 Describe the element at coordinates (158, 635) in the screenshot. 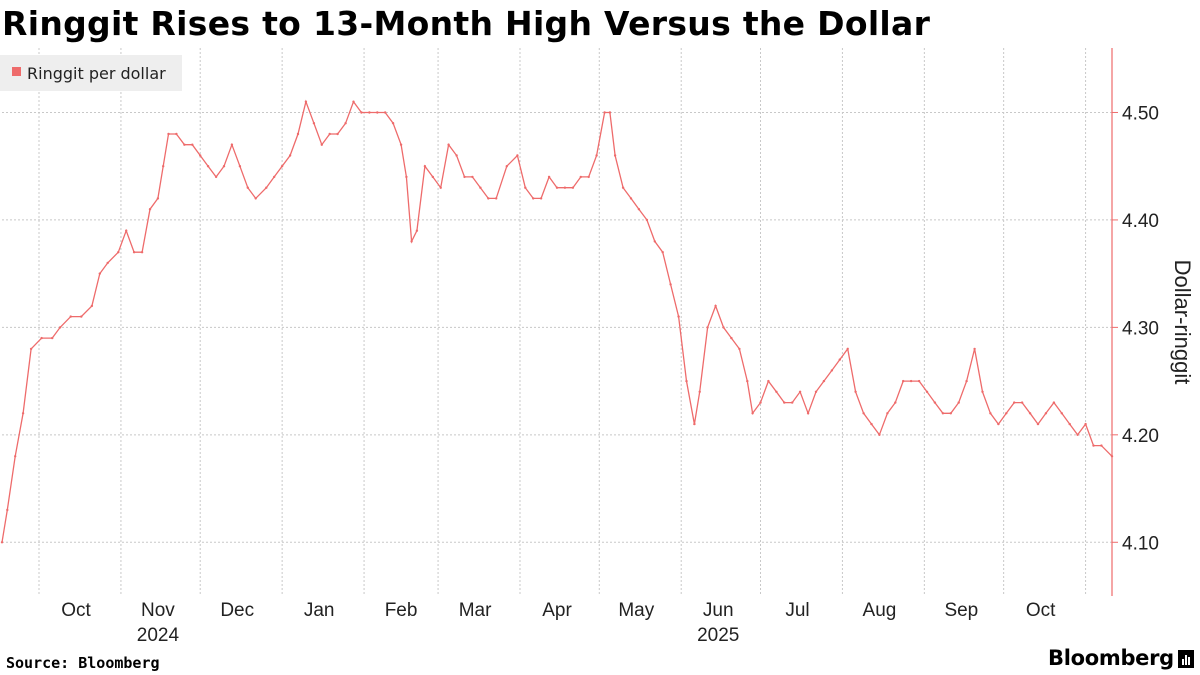

I see `x-year-label: 2024` at that location.